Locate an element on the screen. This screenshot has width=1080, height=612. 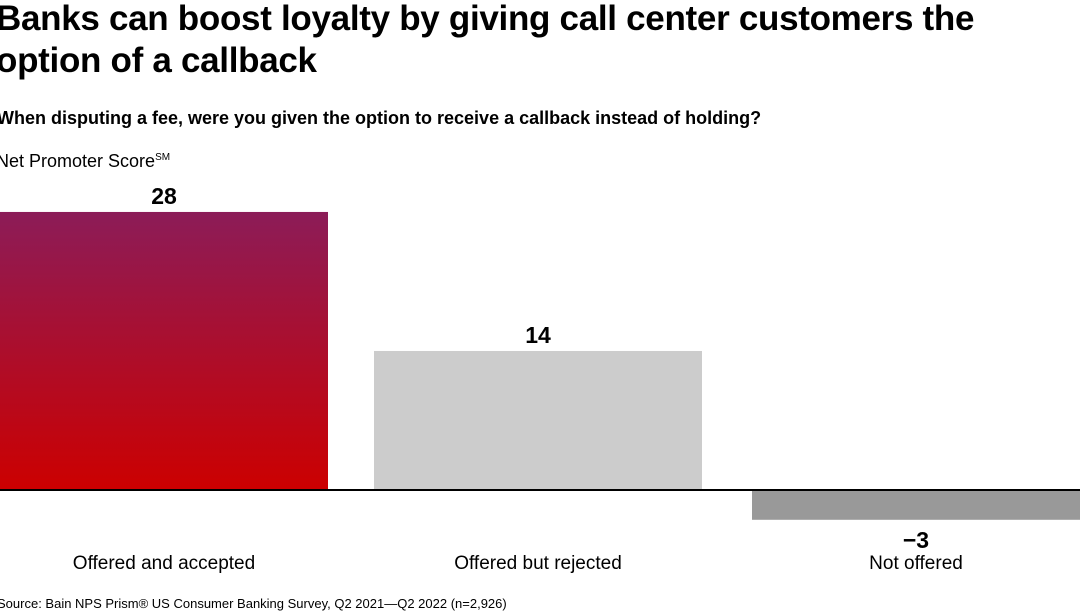
category-label-2: Not offered is located at coordinates (916, 563).